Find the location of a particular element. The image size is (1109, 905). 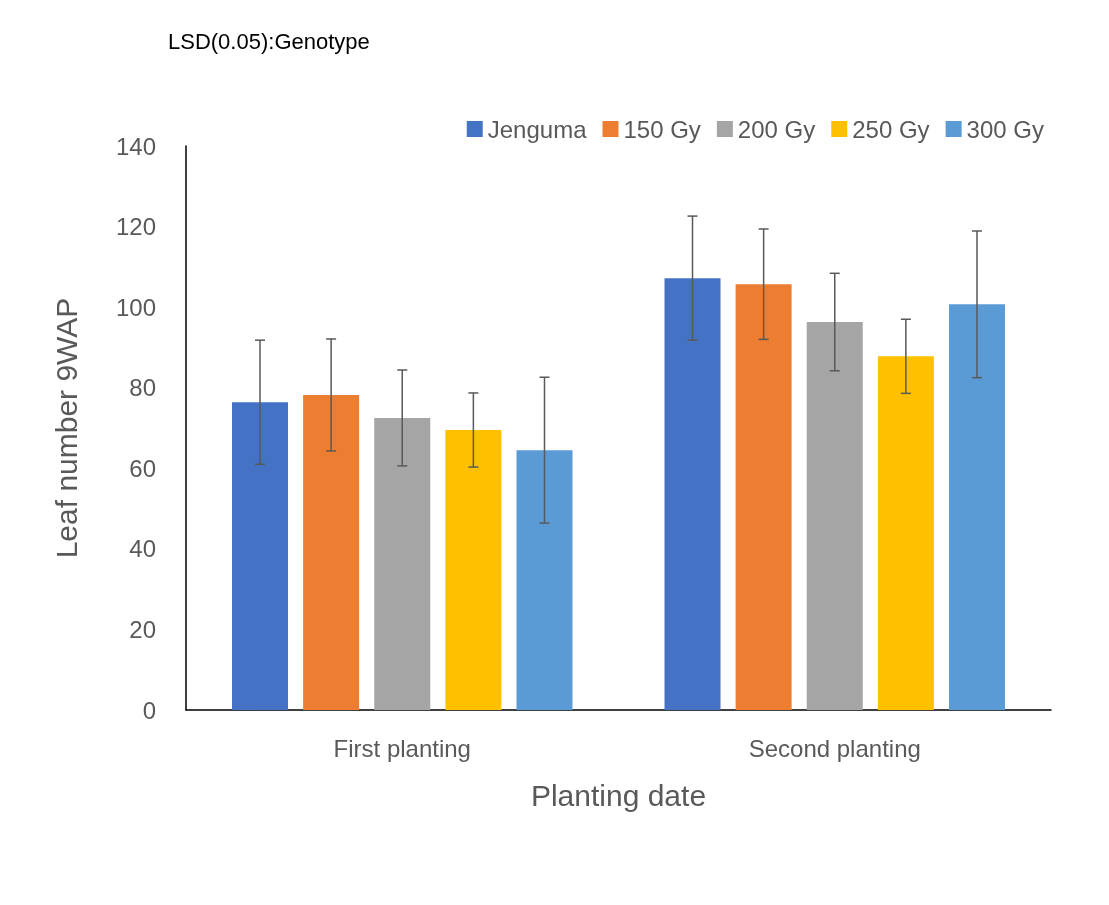

text: LSD(0.05):Genotype is located at coordinates (269, 41).